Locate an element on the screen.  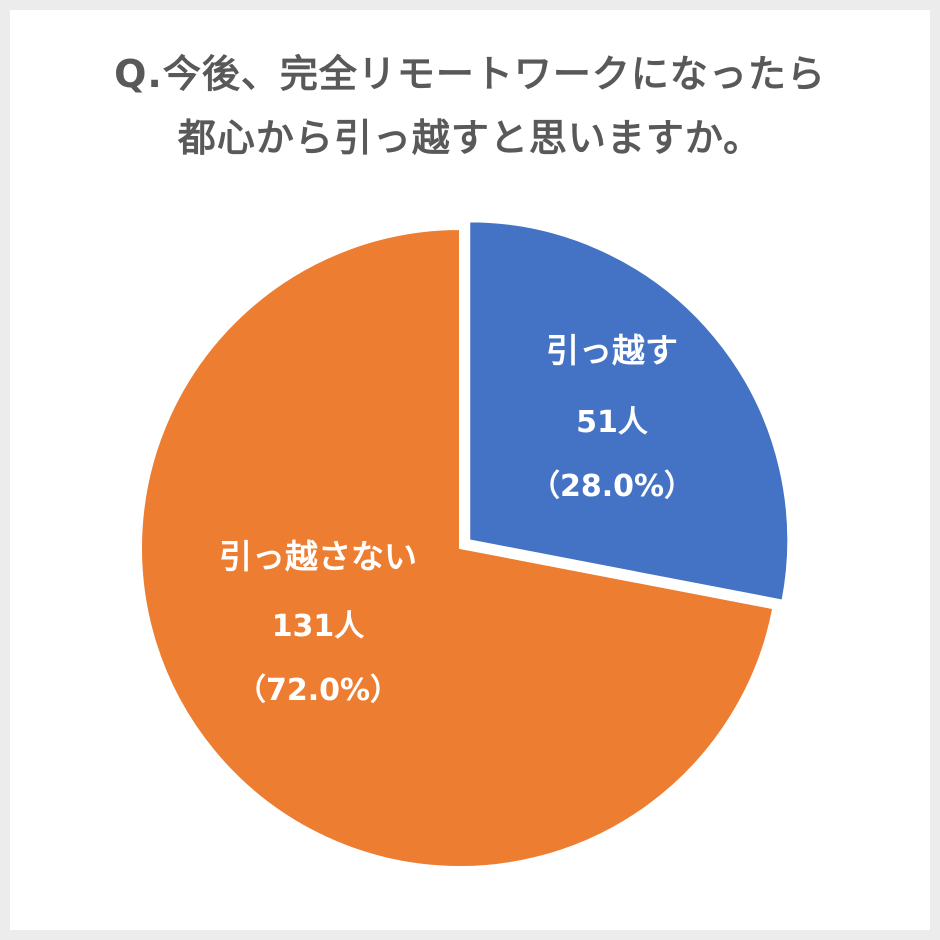
slice-move-label: 引っ越す is located at coordinates (612, 350).